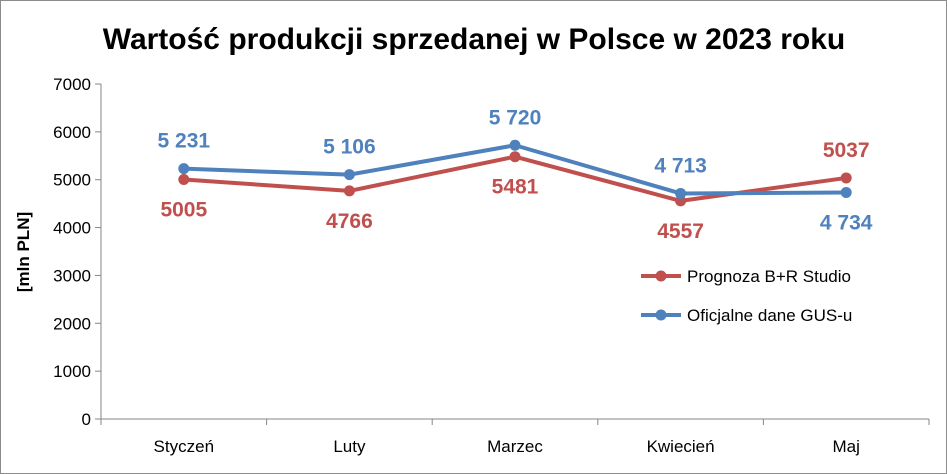  I want to click on legend-item: Prognoza B+R Studio, so click(746, 276).